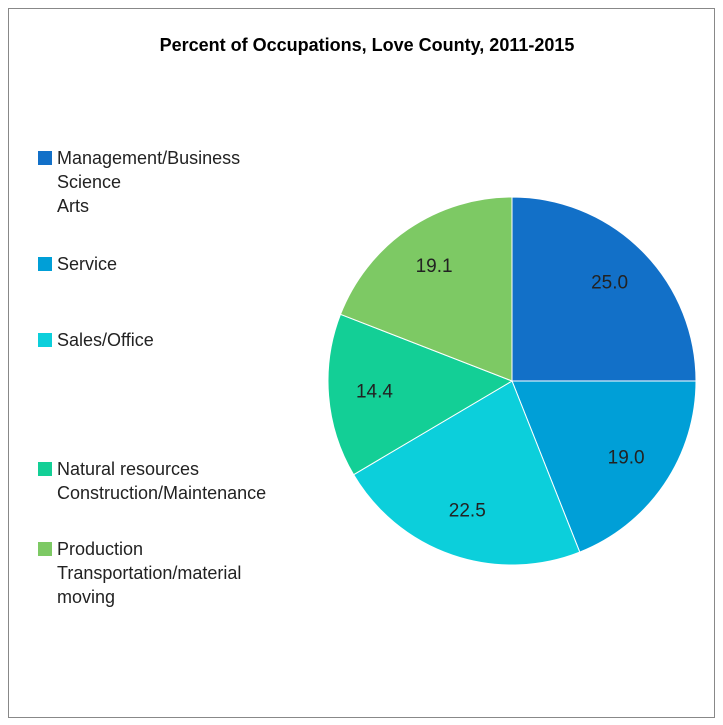 This screenshot has width=723, height=725. What do you see at coordinates (149, 182) in the screenshot?
I see `legend-label: Management/Business Science Arts` at bounding box center [149, 182].